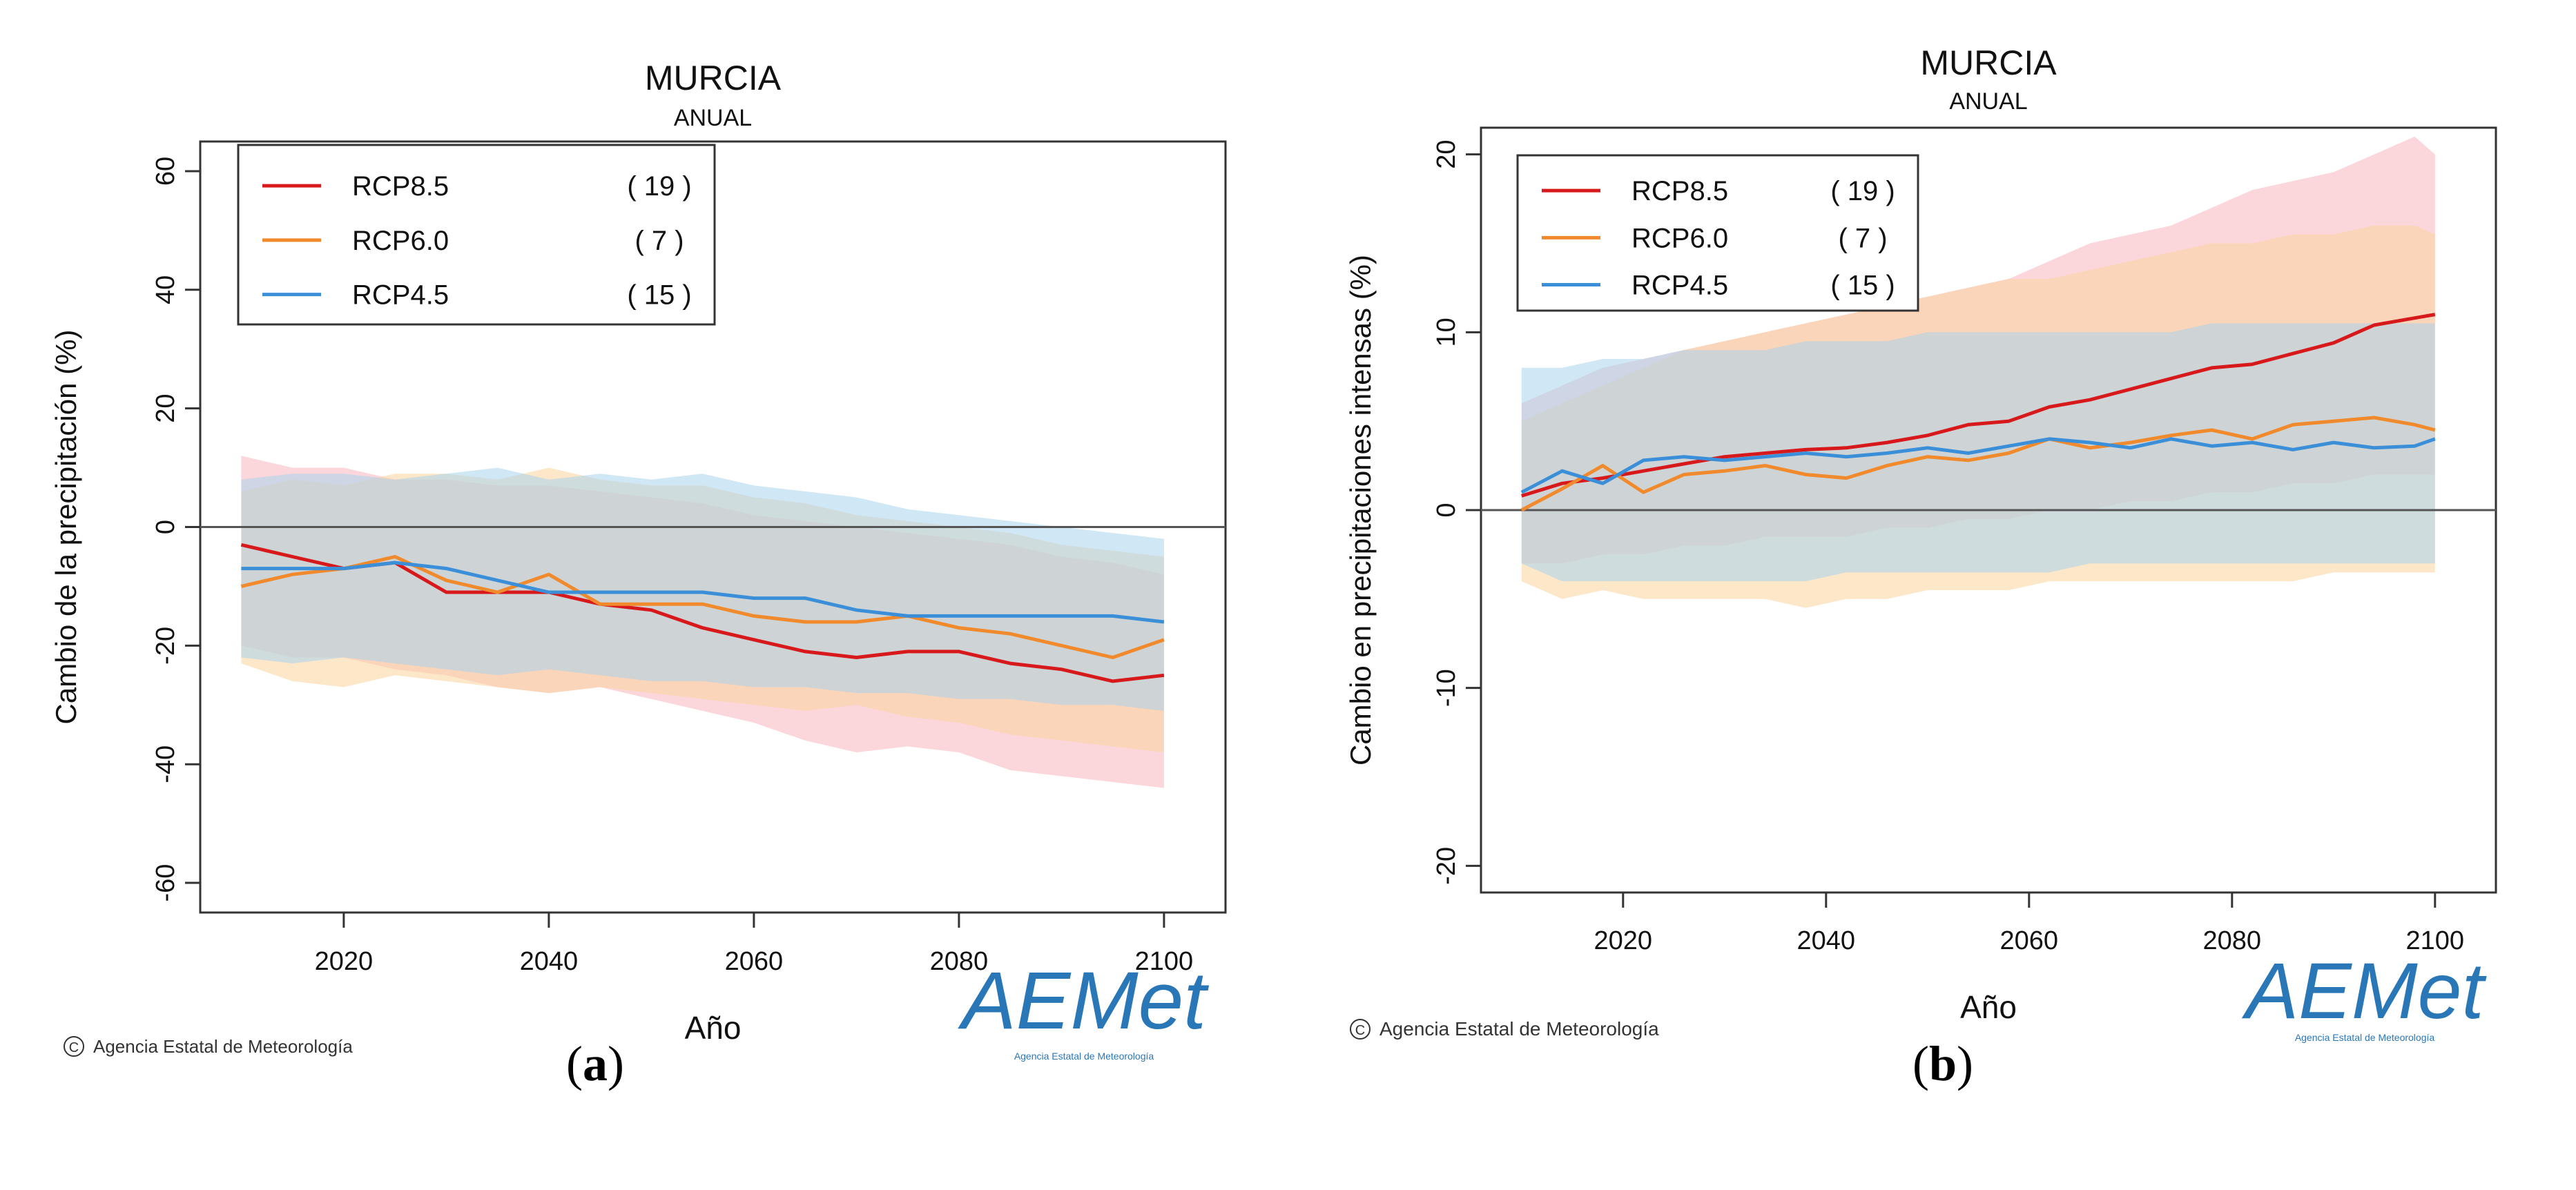  Describe the element at coordinates (166, 764) in the screenshot. I see `y-tick-label: -40` at that location.